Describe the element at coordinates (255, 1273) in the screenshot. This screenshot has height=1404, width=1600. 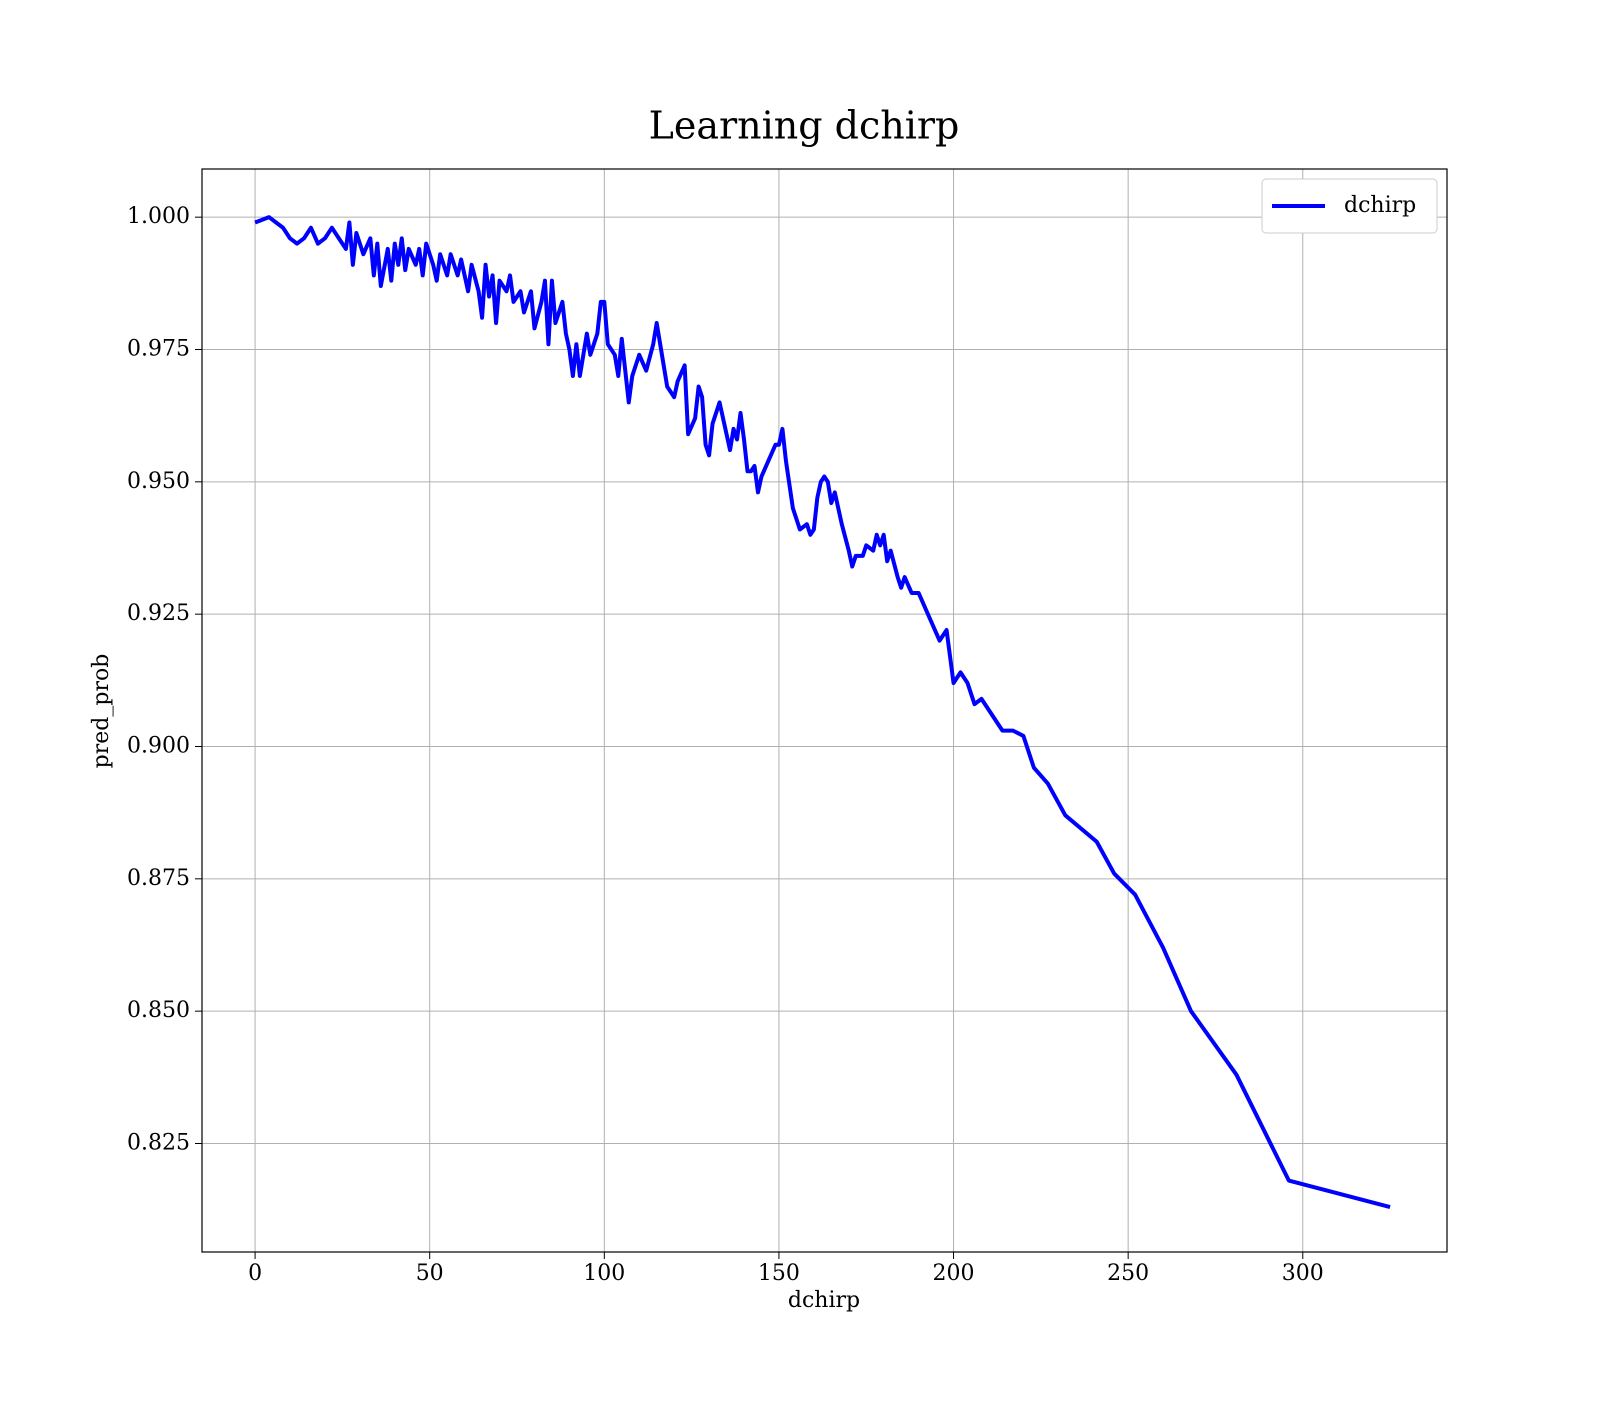
I see `x-tick-label: 0` at that location.